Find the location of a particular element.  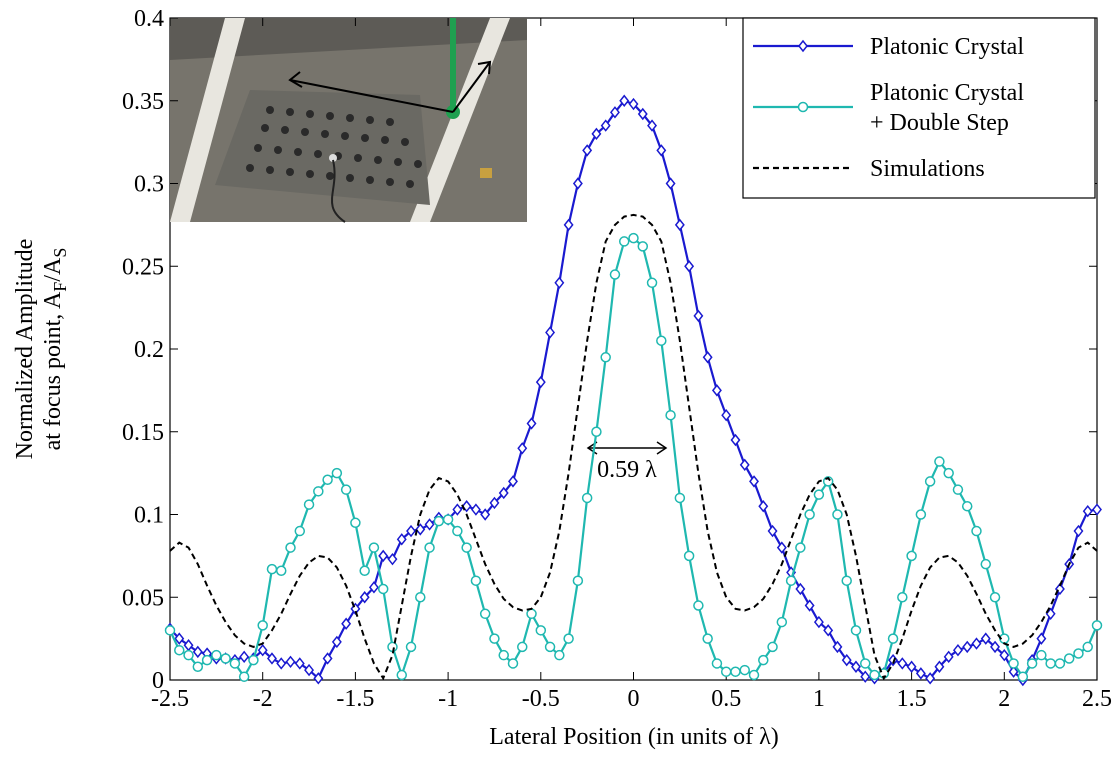

y-tick-label: 0.4 is located at coordinates (149, 19).